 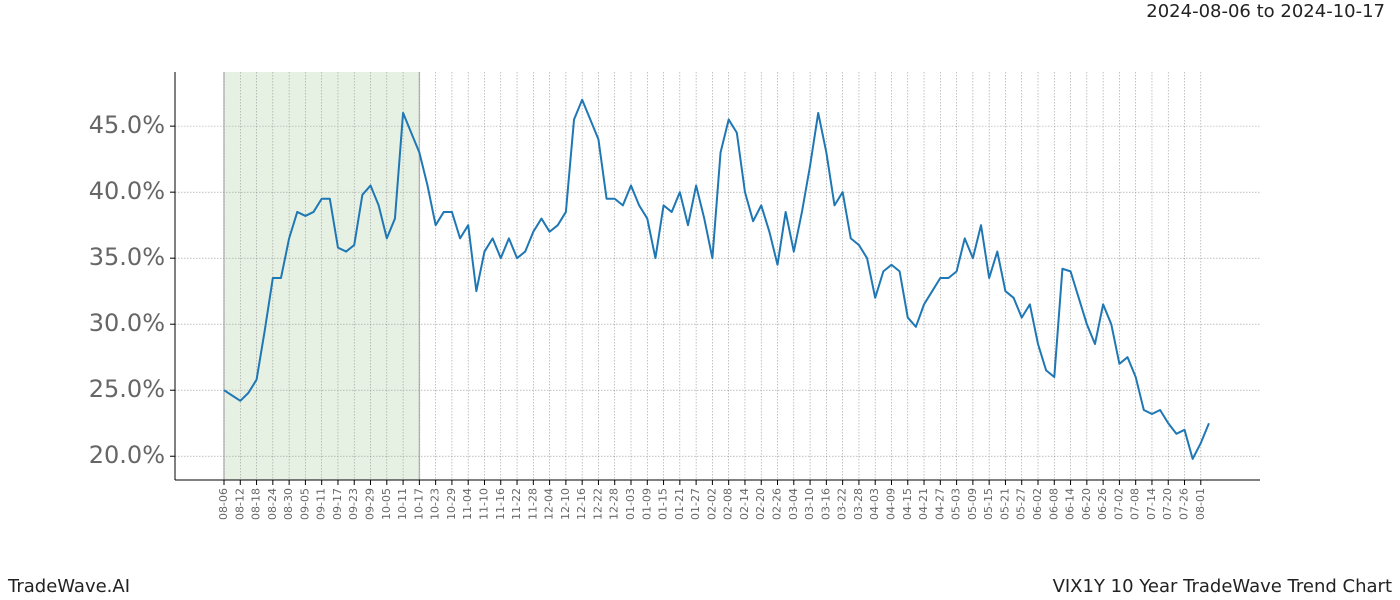 I want to click on x-tick-label: 08-01, so click(x=1200, y=504).